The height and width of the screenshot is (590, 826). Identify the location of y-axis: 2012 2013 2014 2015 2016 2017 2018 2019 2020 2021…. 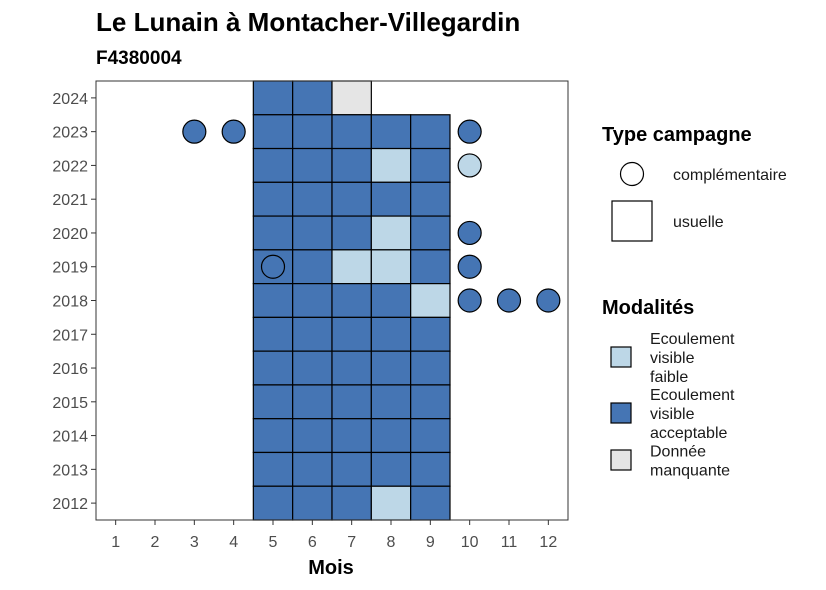
(74, 302).